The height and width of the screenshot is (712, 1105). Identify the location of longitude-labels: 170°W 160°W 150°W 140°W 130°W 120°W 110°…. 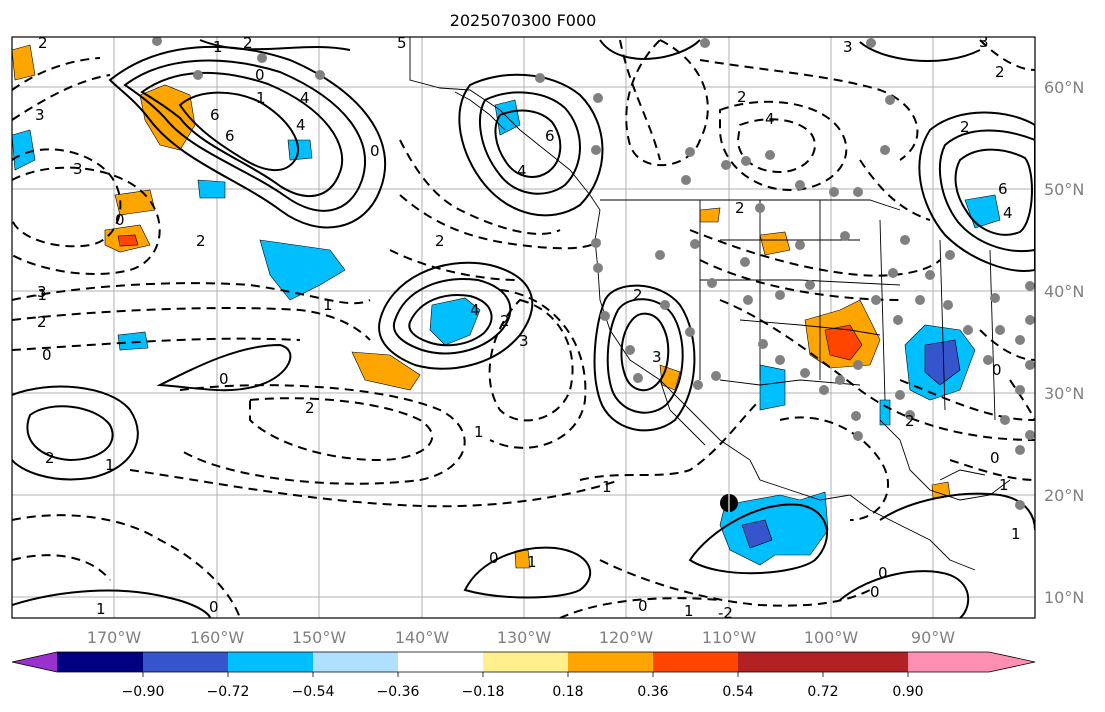
(521, 637).